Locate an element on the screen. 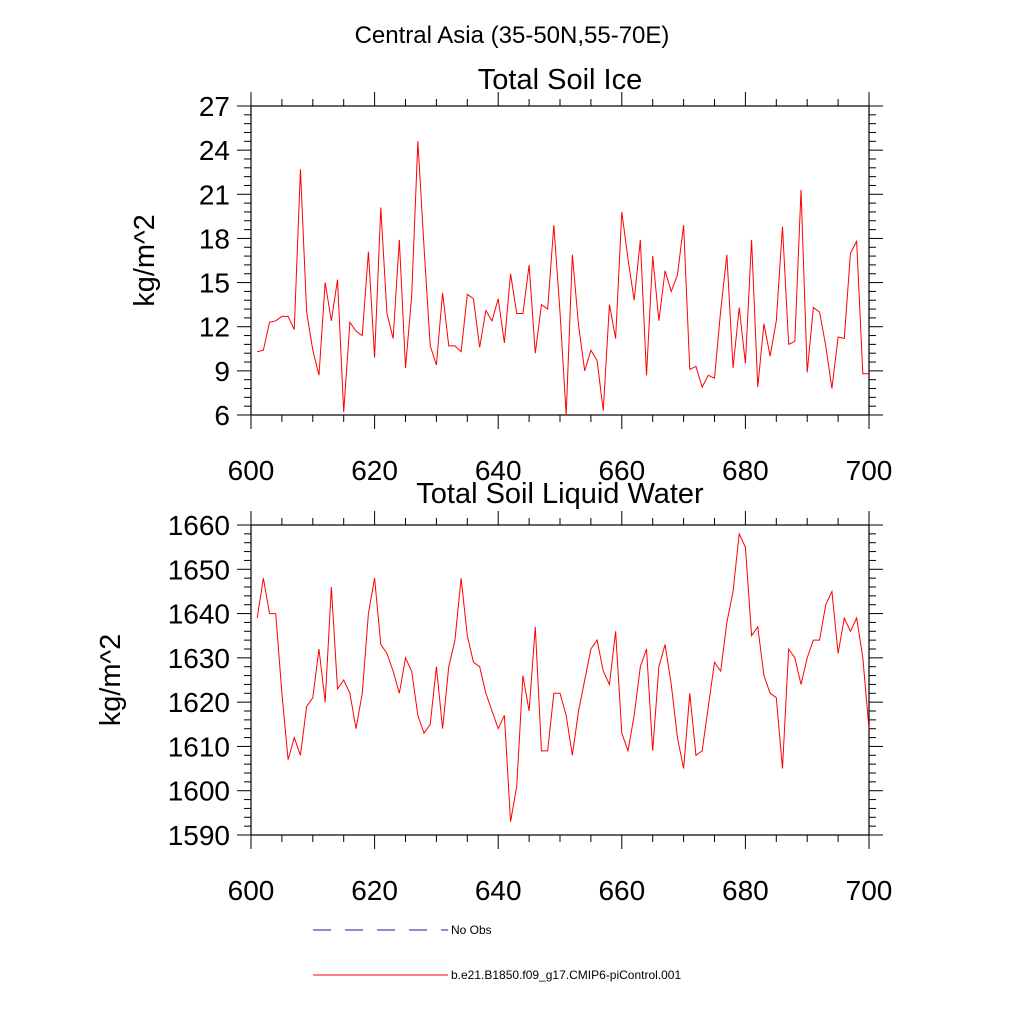 The height and width of the screenshot is (1024, 1024). legend-no-obs-label: No Obs is located at coordinates (471, 930).